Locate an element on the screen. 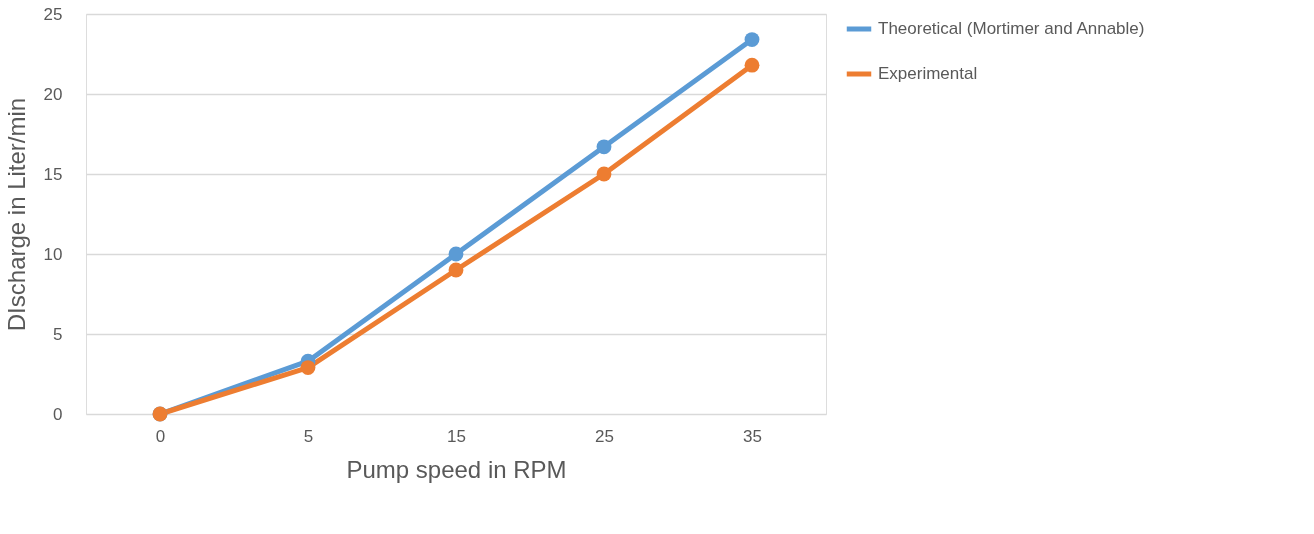 The height and width of the screenshot is (534, 1314). x-tick-label: 35 is located at coordinates (752, 436).